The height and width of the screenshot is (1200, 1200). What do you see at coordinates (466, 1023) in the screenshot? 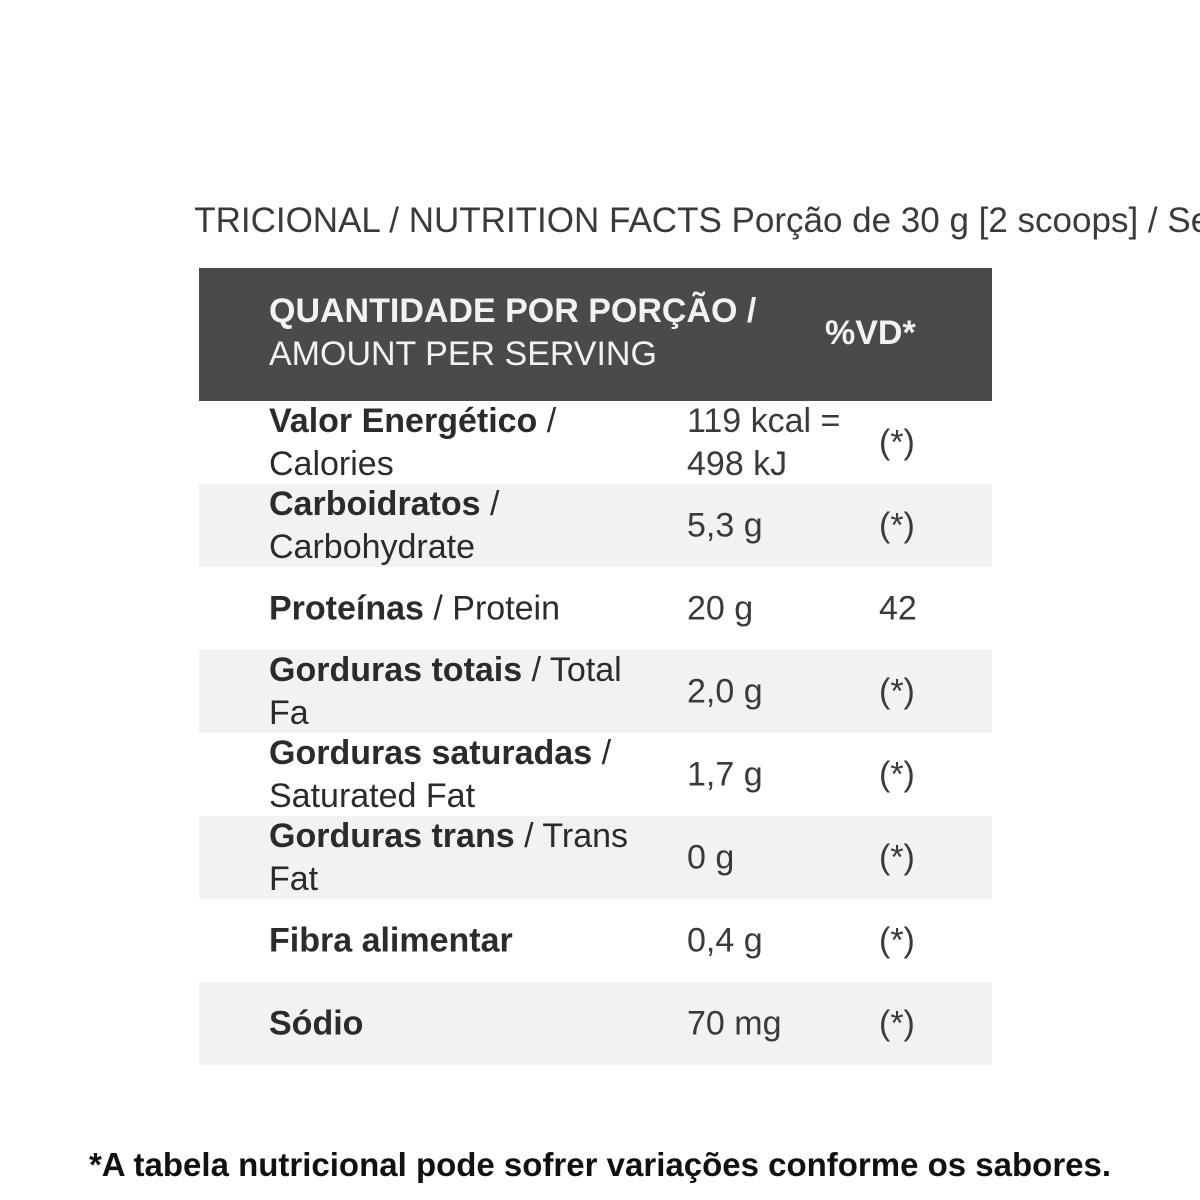
I see `nutrient-name: Sódio` at bounding box center [466, 1023].